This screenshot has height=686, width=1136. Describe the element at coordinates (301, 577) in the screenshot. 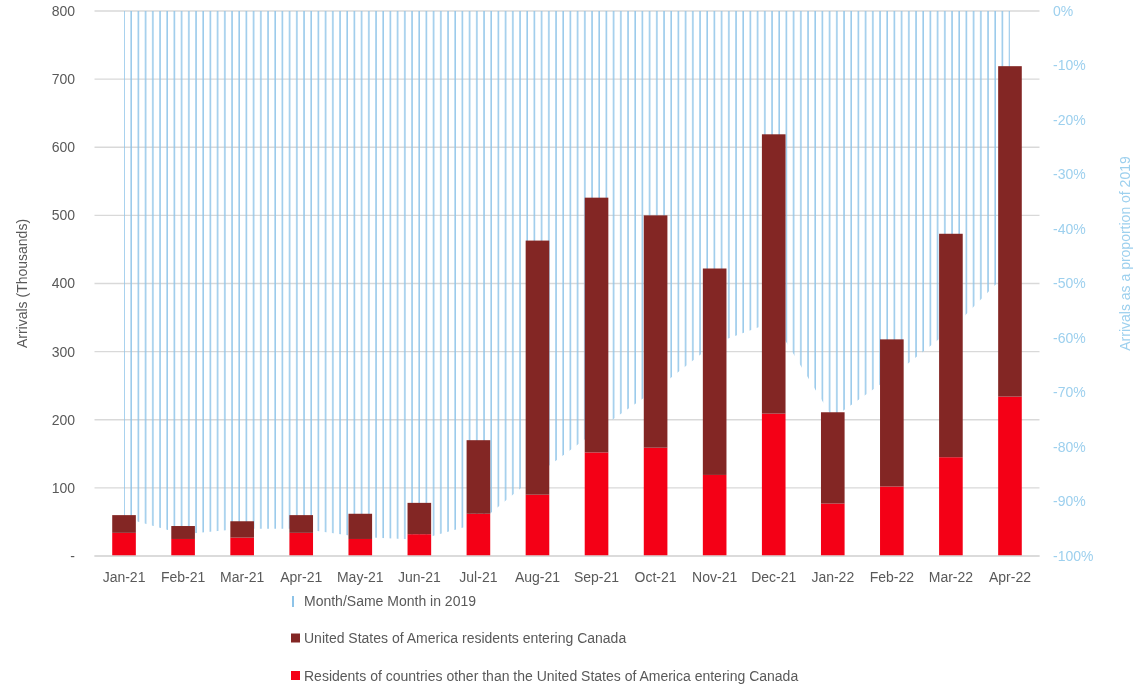

I see `x-tick-label: Apr-21` at that location.